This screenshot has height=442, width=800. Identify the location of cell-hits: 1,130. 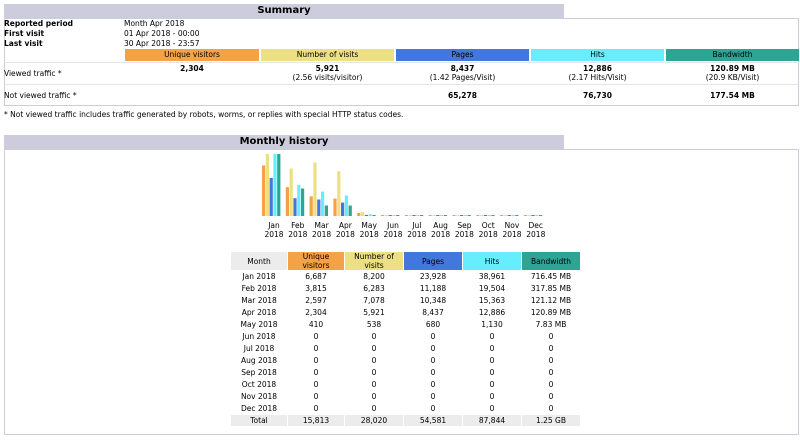
(492, 324).